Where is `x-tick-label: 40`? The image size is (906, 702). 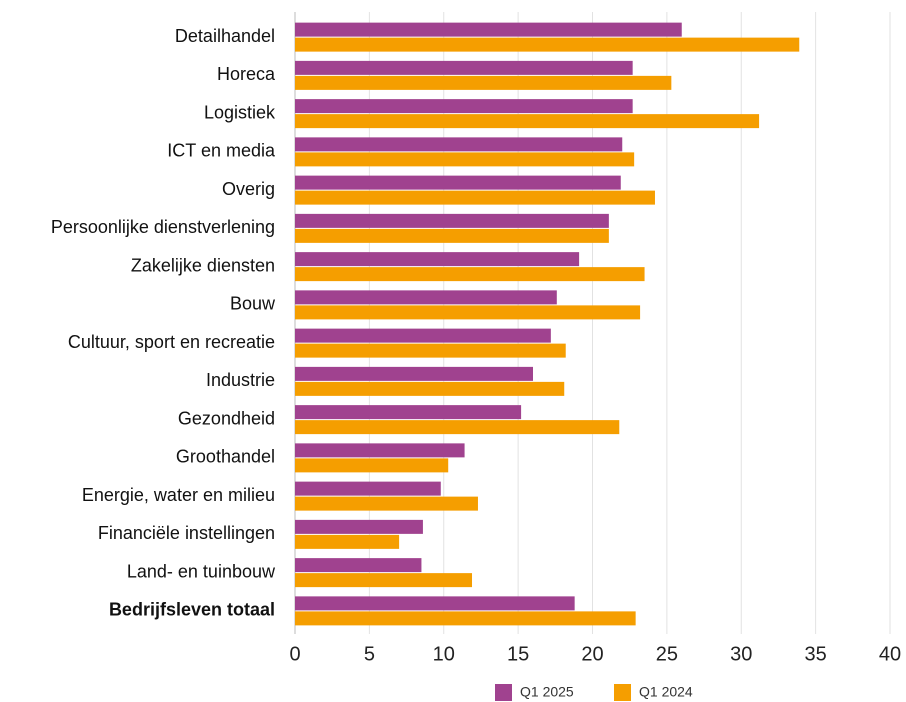
x-tick-label: 40 is located at coordinates (890, 654).